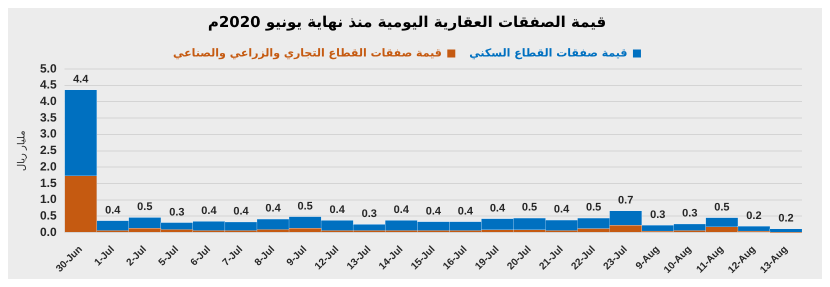  I want to click on y-tick-label: 1.0, so click(48, 199).